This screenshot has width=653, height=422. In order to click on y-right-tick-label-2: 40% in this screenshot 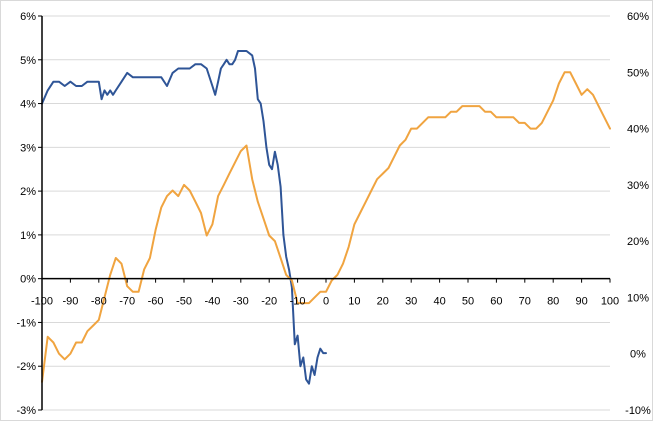, I will do `click(638, 130)`.